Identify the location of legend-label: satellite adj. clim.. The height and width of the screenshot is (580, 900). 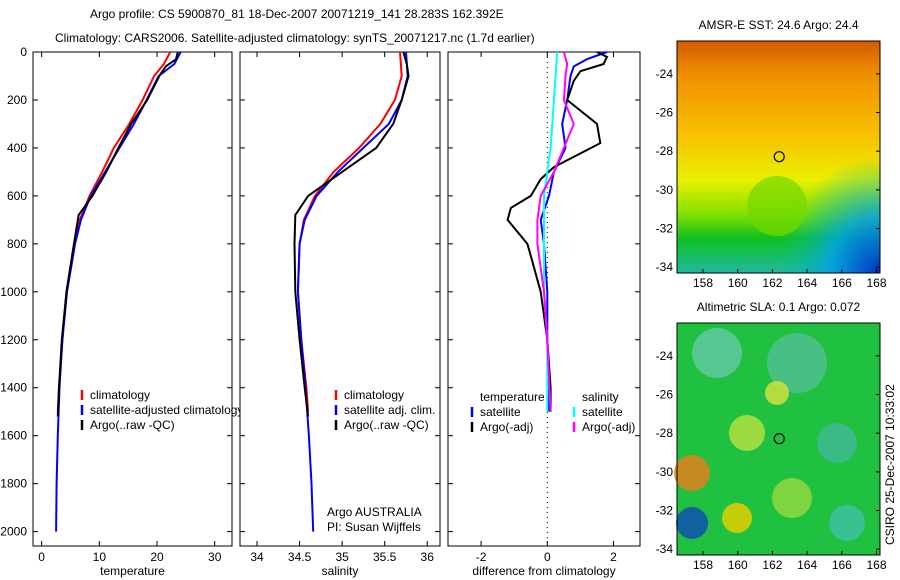
(389, 410).